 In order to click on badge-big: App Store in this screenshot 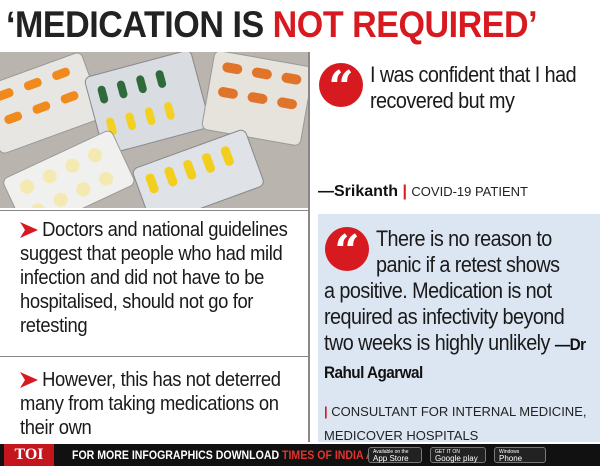, I will do `click(391, 458)`.